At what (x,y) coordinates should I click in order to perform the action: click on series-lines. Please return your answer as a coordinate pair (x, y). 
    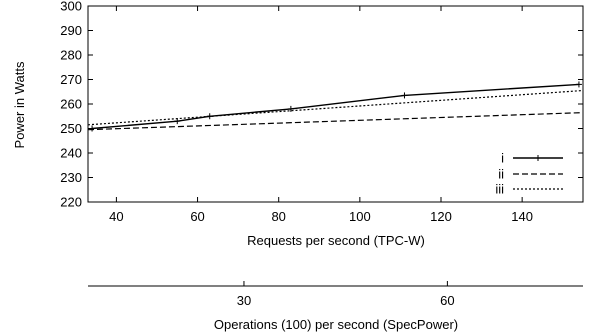
    Looking at the image, I should click on (335, 106).